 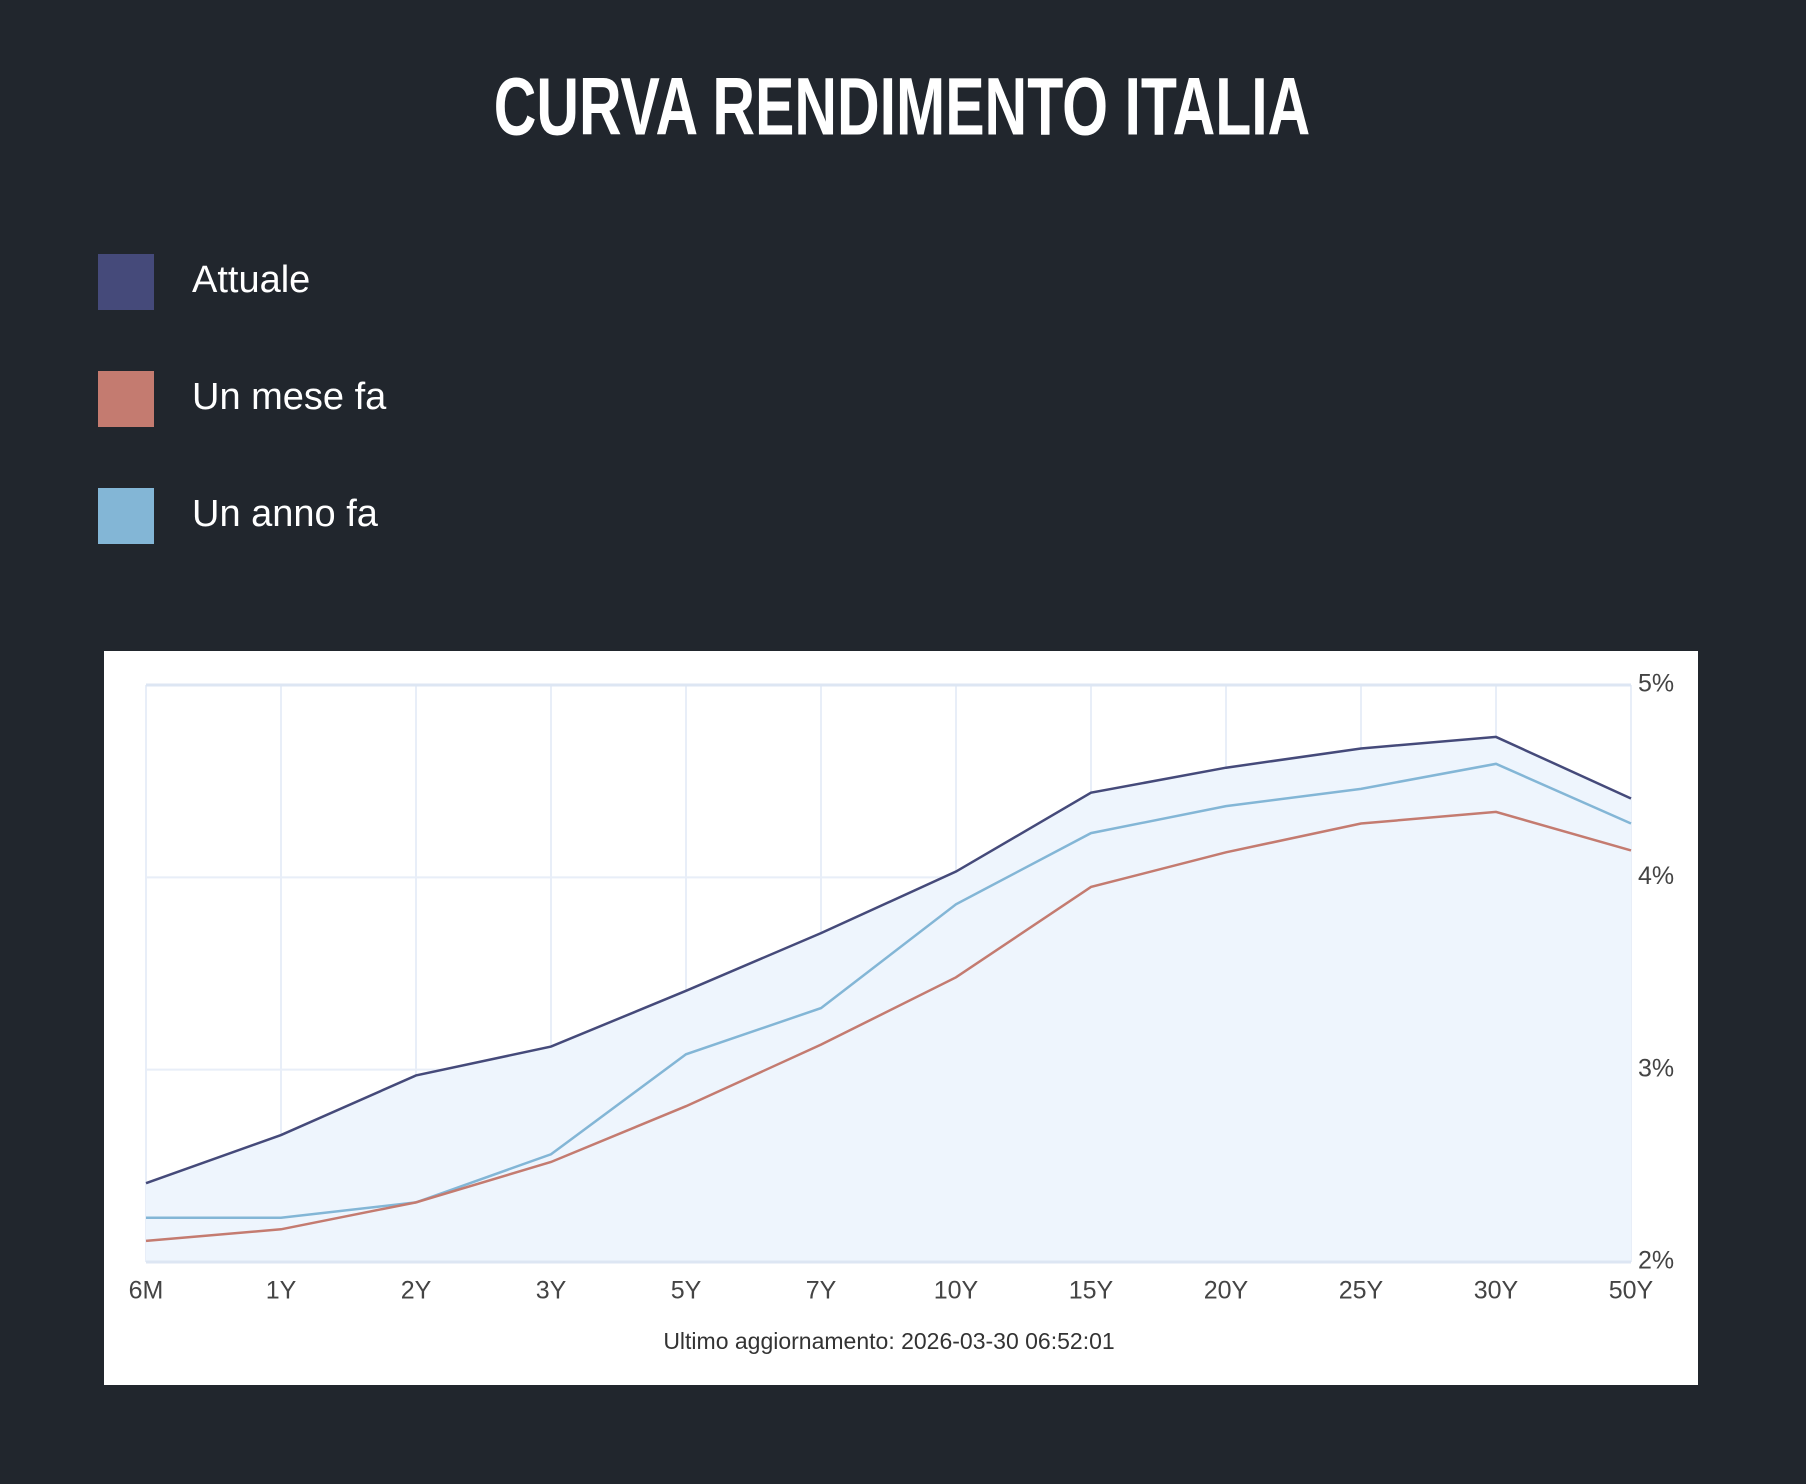 I want to click on y-tick-label: 4%, so click(x=1656, y=876).